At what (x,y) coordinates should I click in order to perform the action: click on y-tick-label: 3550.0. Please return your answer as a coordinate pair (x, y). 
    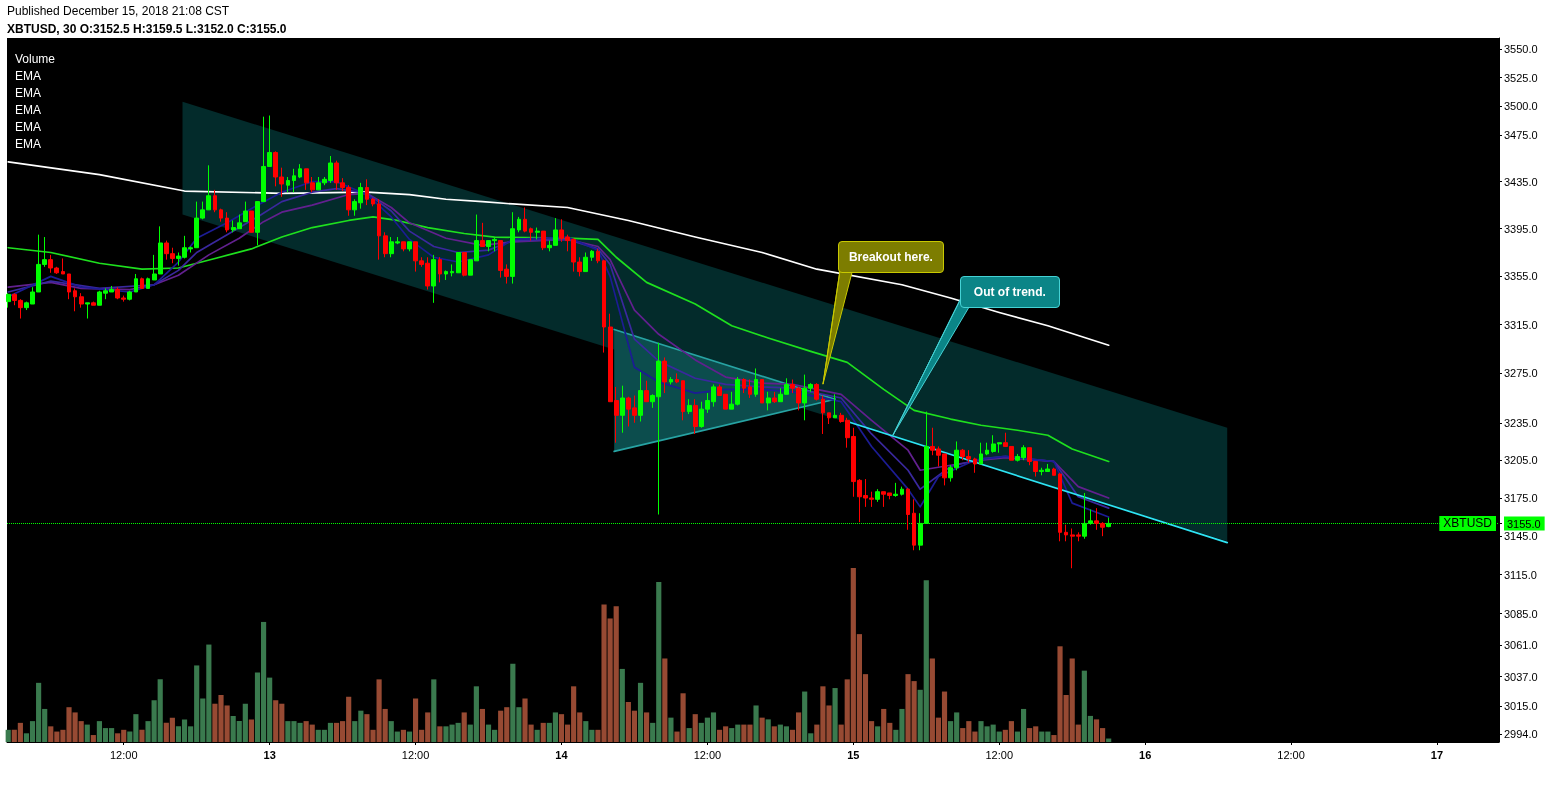
    Looking at the image, I should click on (1521, 49).